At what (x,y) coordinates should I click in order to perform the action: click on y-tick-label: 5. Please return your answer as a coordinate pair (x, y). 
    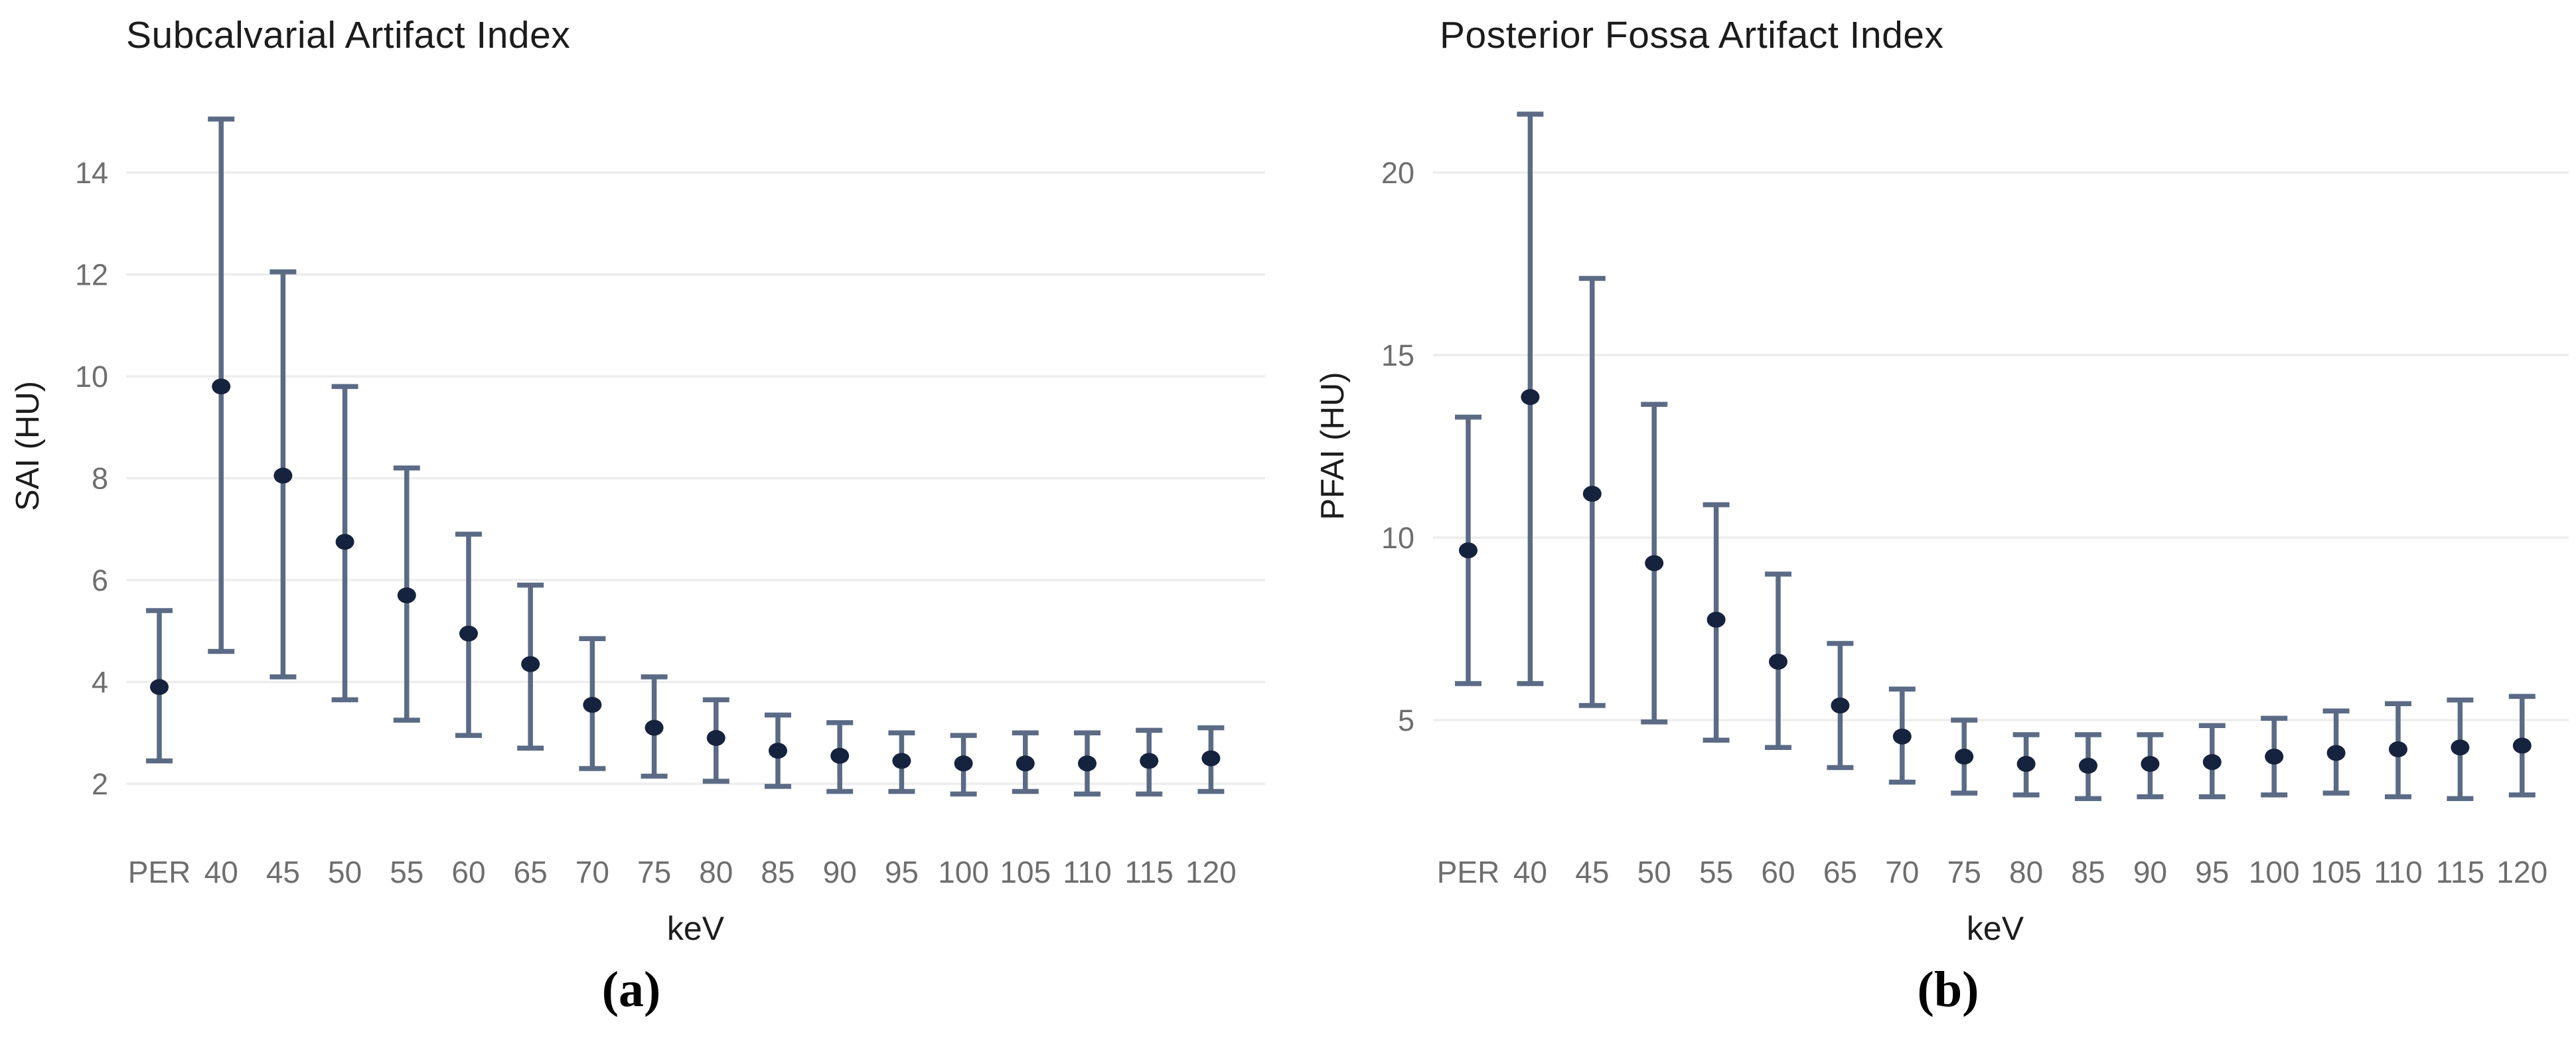
    Looking at the image, I should click on (1406, 720).